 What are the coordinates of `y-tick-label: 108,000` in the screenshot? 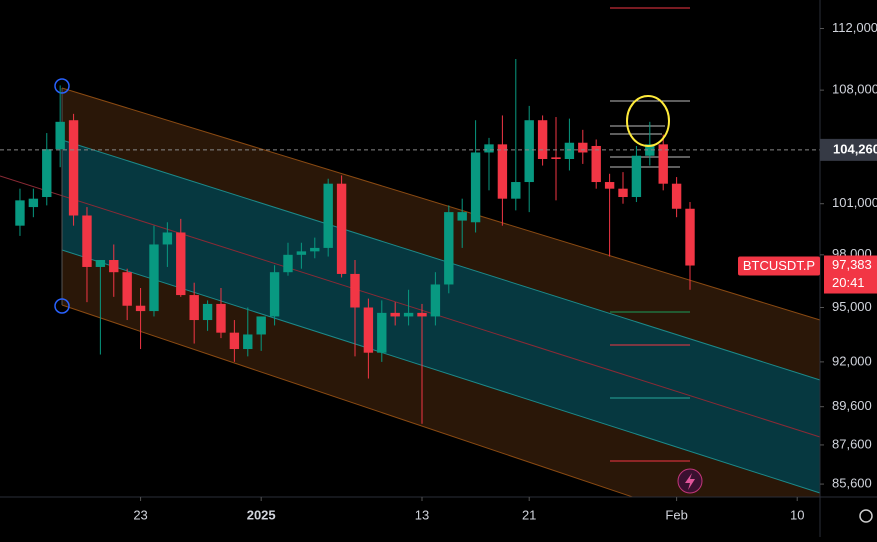 It's located at (854, 89).